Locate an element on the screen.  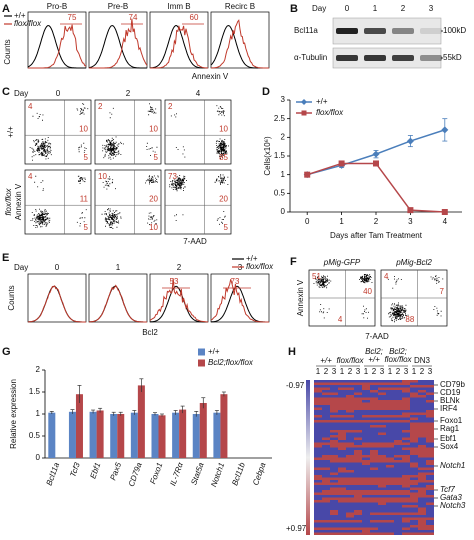
population-label: Recirc B is located at coordinates (240, 6).